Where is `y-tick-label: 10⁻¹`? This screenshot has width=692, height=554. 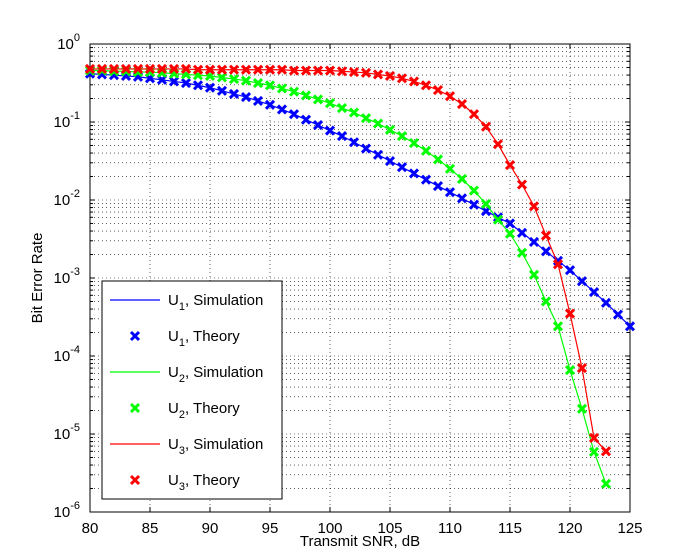 y-tick-label: 10⁻¹ is located at coordinates (67, 120).